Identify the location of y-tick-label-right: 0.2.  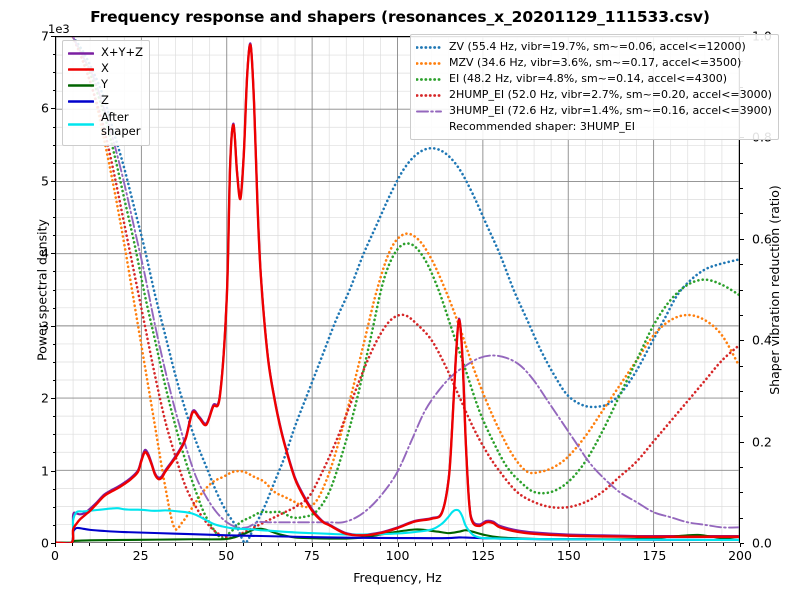
(762, 442).